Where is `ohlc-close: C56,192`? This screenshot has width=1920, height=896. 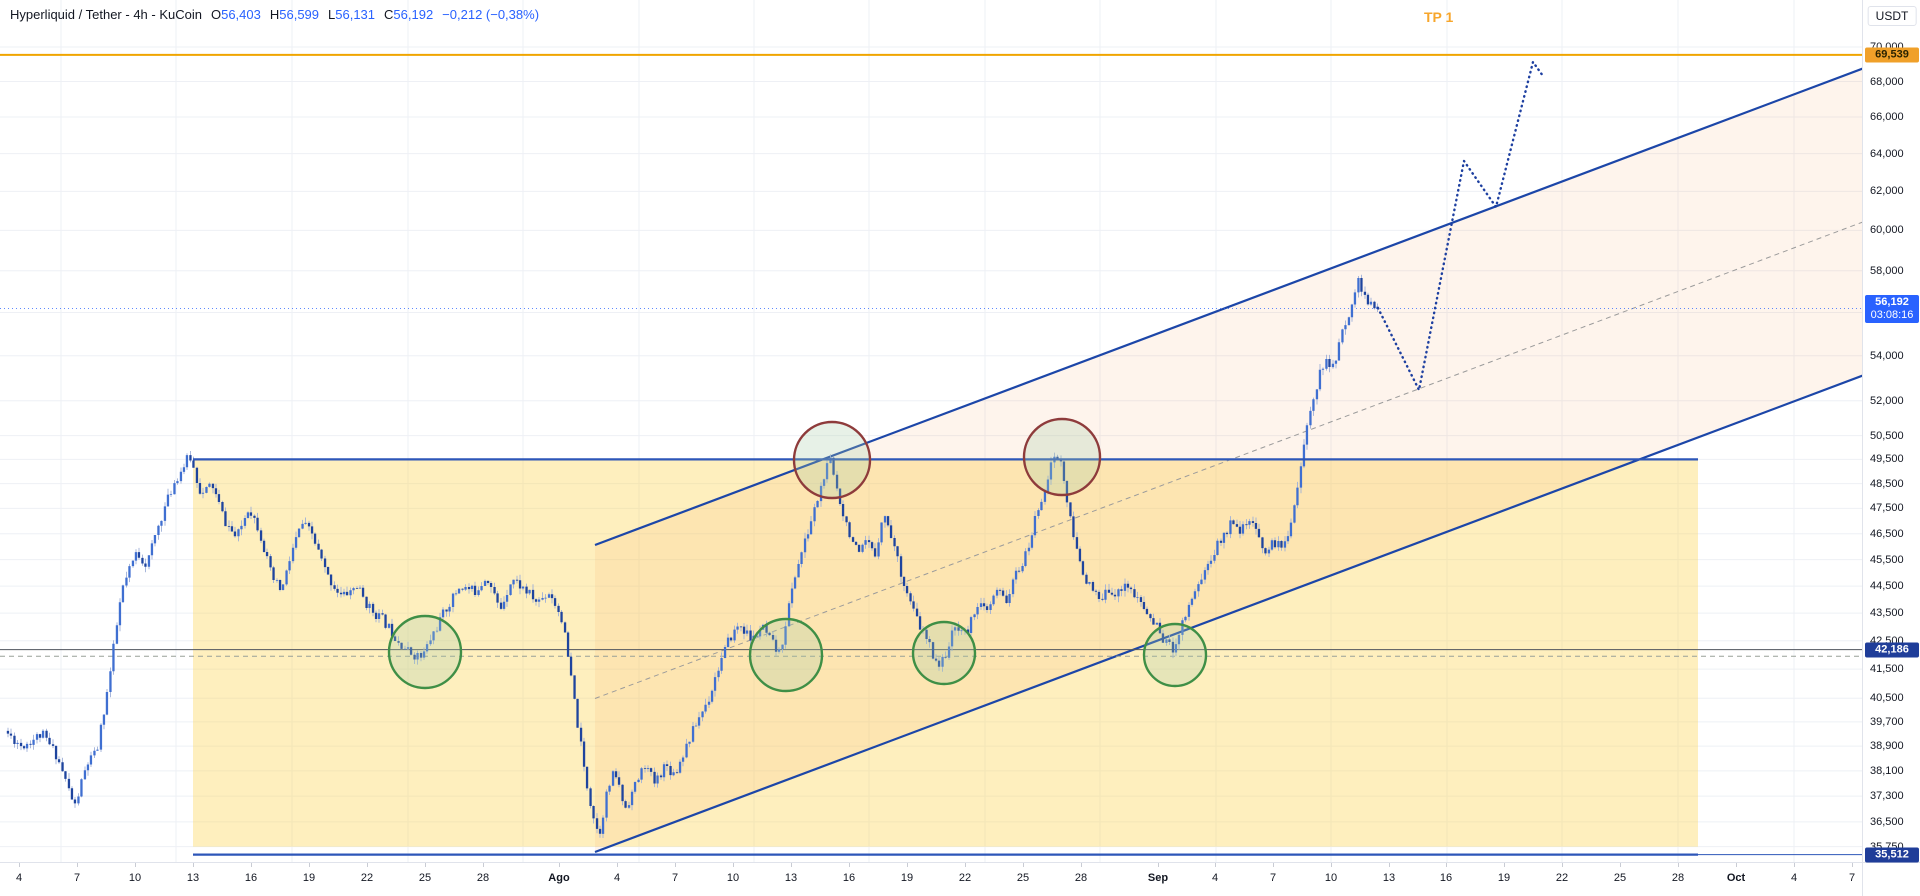
ohlc-close: C56,192 is located at coordinates (409, 14).